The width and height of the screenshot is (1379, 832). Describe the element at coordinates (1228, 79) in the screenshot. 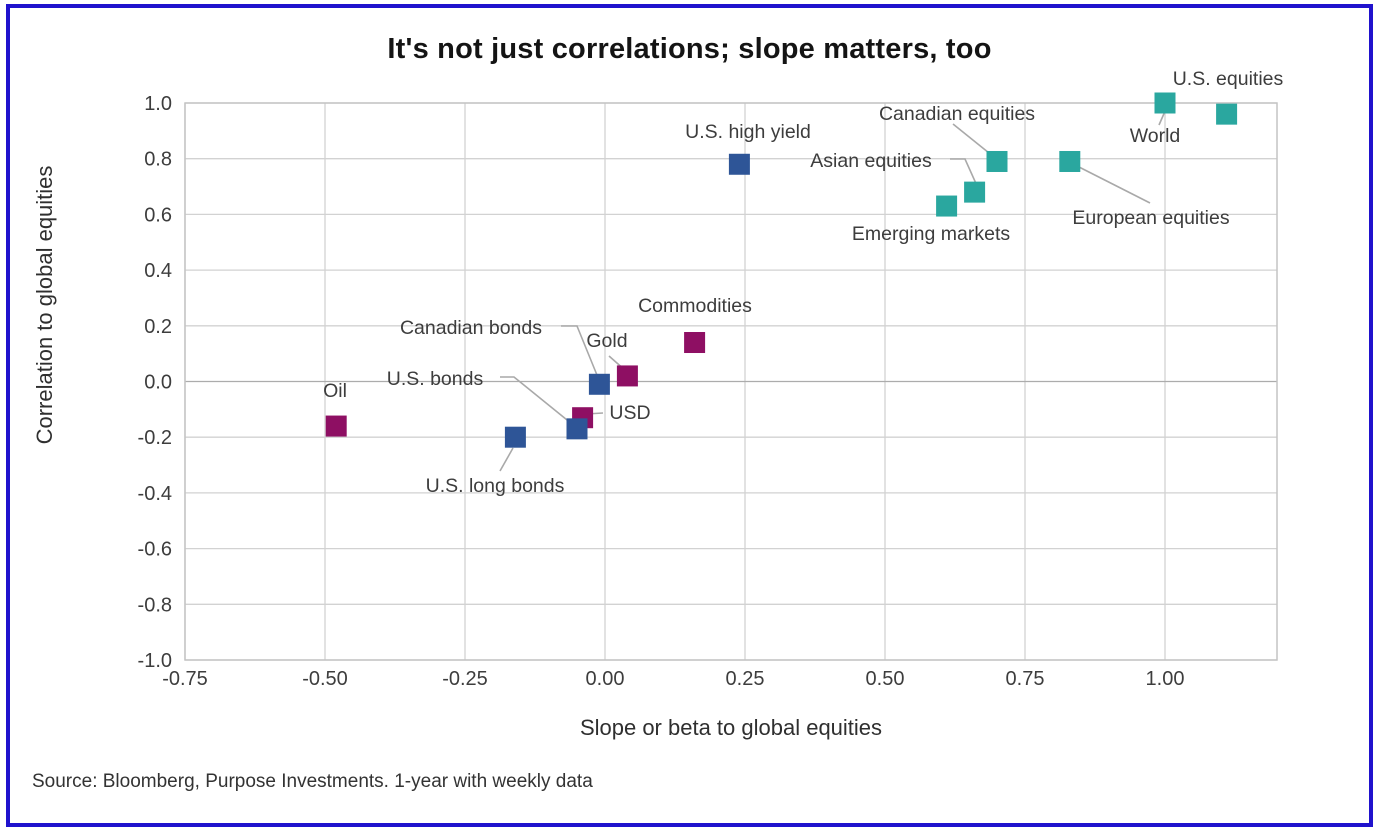

I see `point-label-us-equities: U.S. equities` at that location.